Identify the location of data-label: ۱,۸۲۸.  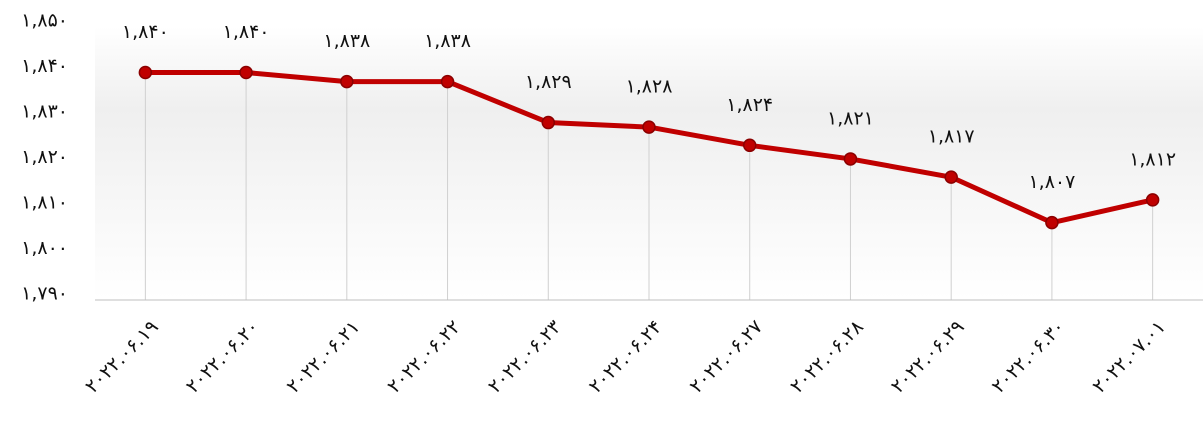
(649, 87).